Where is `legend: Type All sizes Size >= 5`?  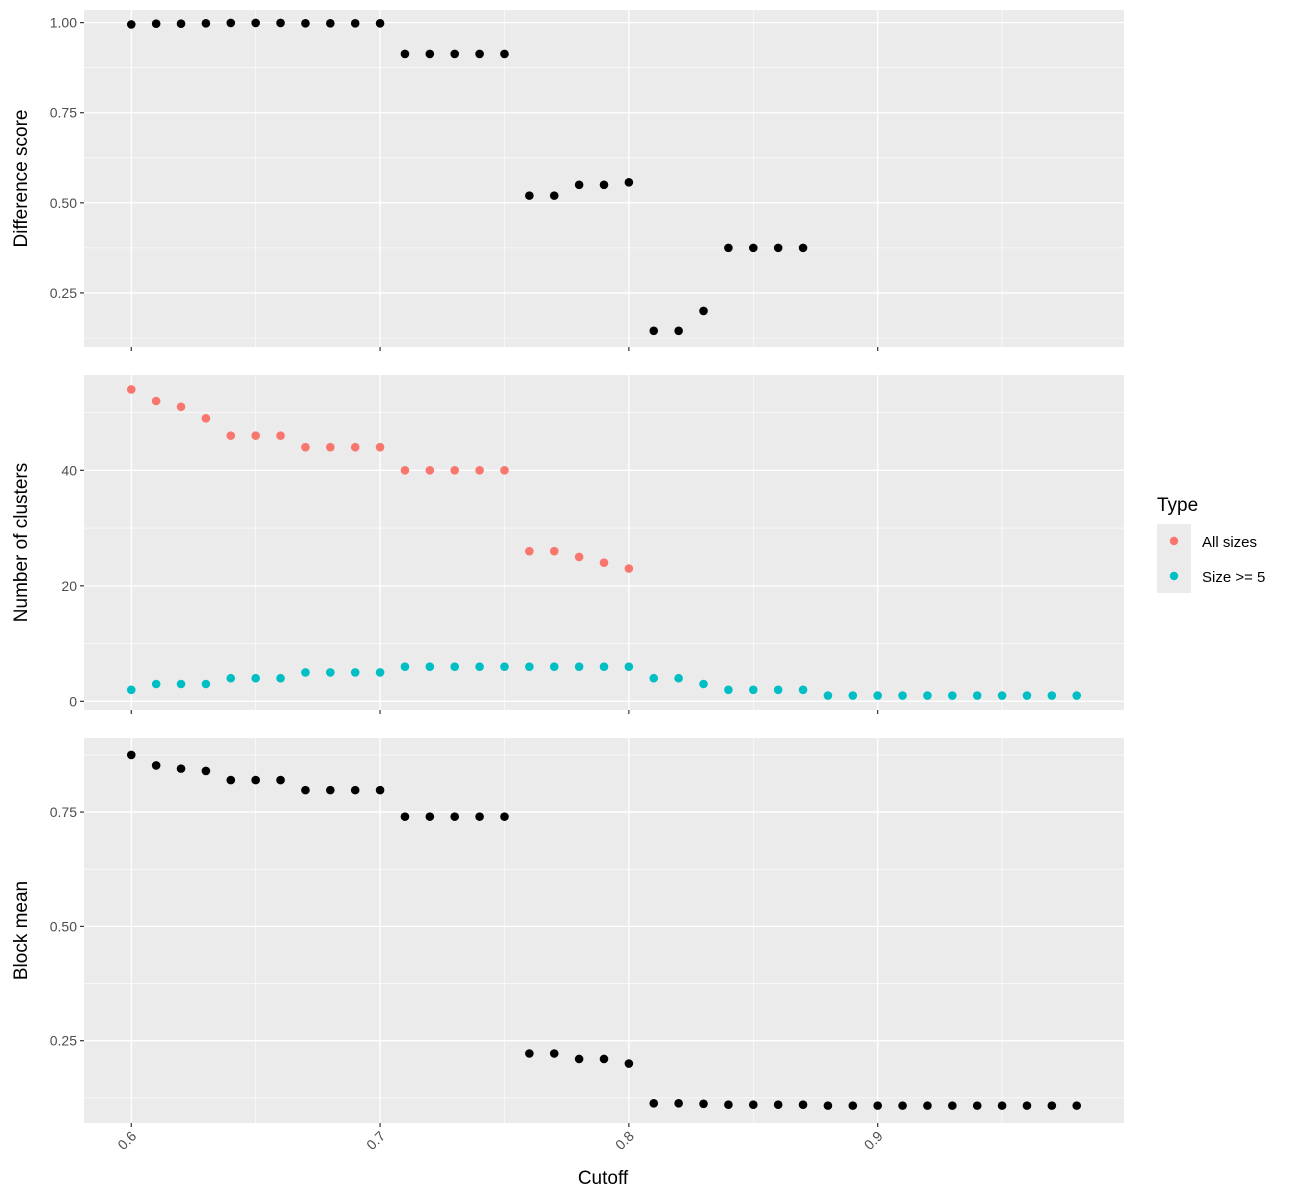 legend: Type All sizes Size >= 5 is located at coordinates (1211, 544).